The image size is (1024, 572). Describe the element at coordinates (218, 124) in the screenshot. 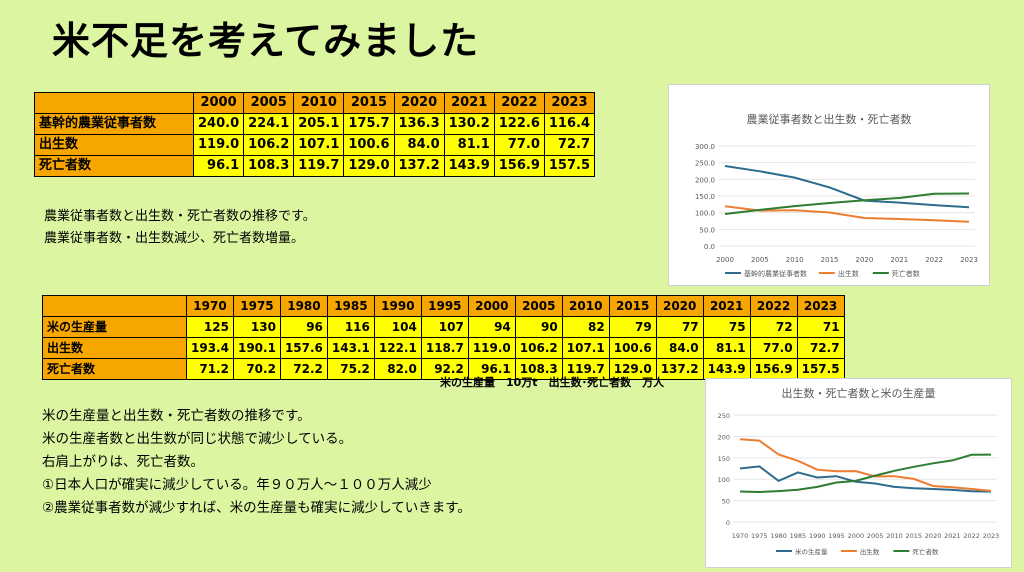

I see `table-cell: 240.0` at that location.